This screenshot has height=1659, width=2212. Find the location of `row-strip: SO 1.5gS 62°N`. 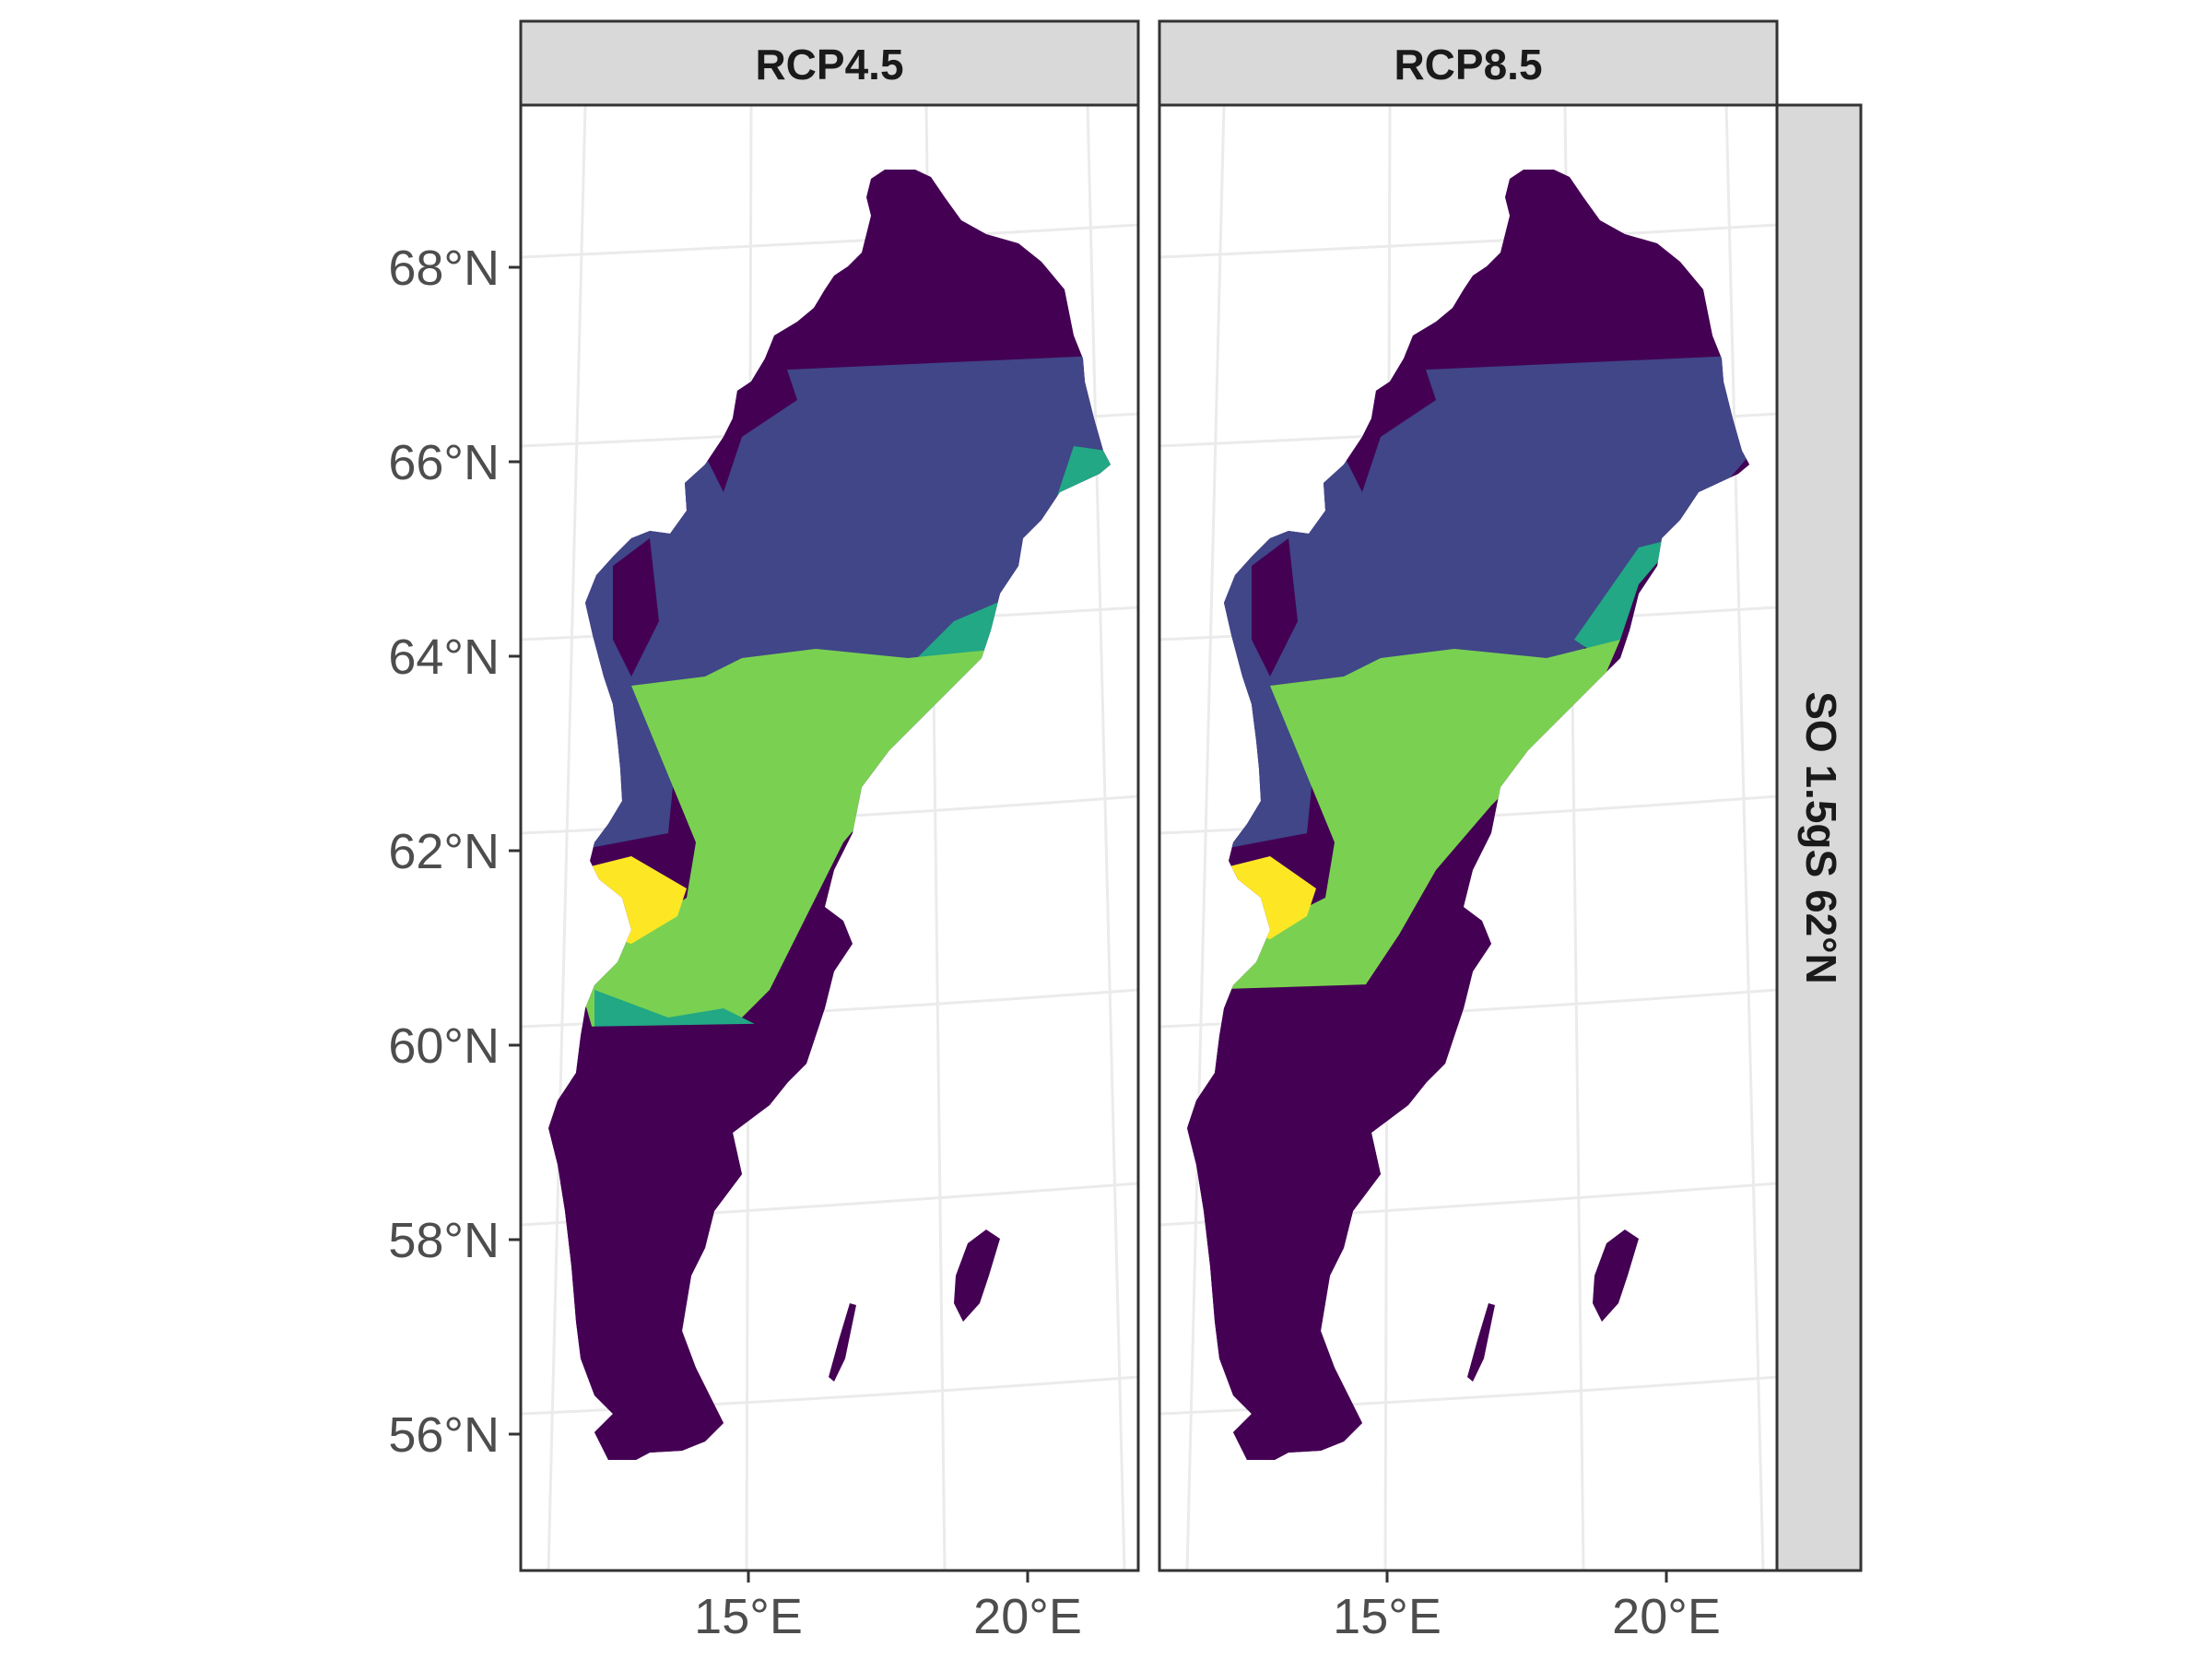

row-strip: SO 1.5gS 62°N is located at coordinates (1819, 837).